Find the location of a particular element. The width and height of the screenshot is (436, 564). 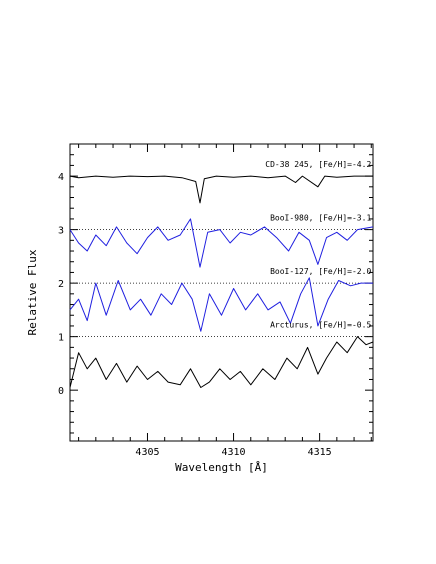

y-tick-label: 1 is located at coordinates (61, 338).